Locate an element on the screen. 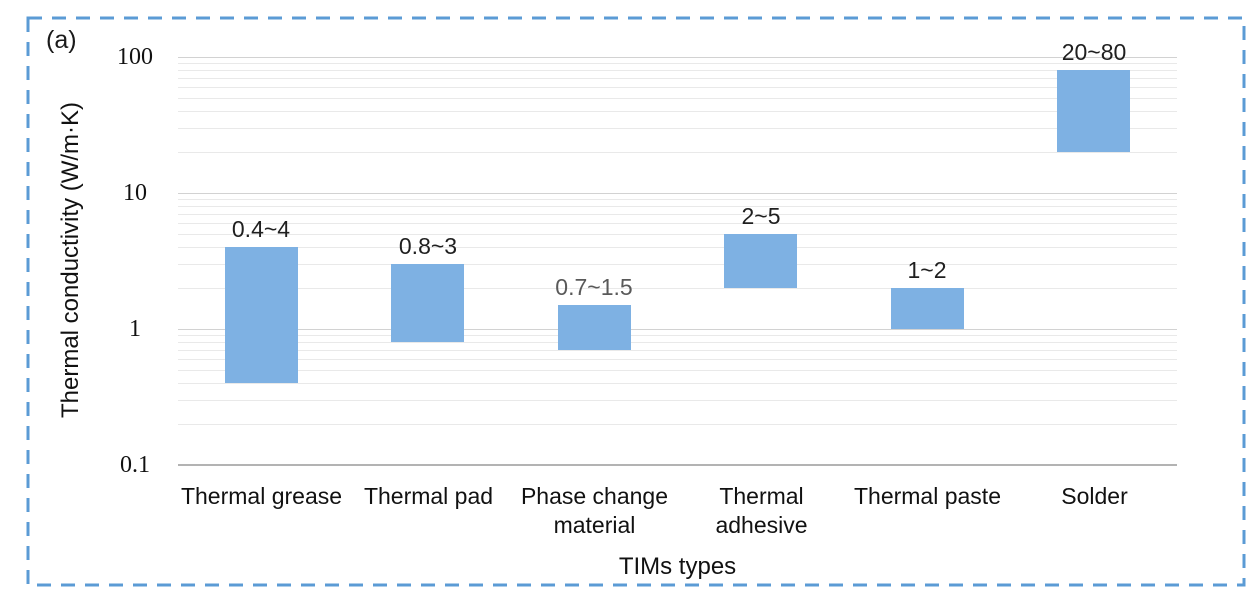 The width and height of the screenshot is (1255, 595). category-label: Thermal paste is located at coordinates (927, 496).